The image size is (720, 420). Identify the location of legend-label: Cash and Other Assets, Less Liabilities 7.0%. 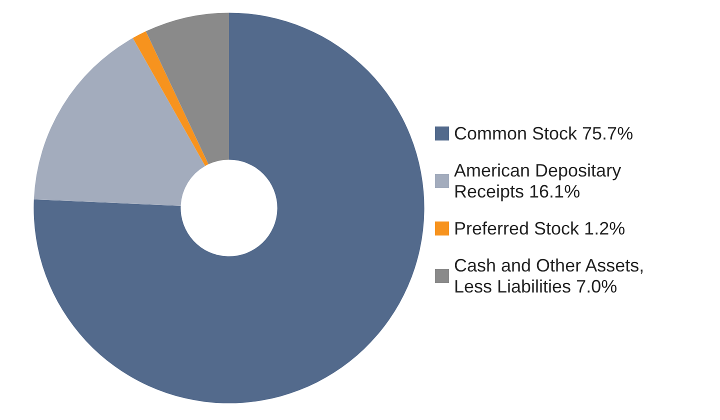
(552, 276).